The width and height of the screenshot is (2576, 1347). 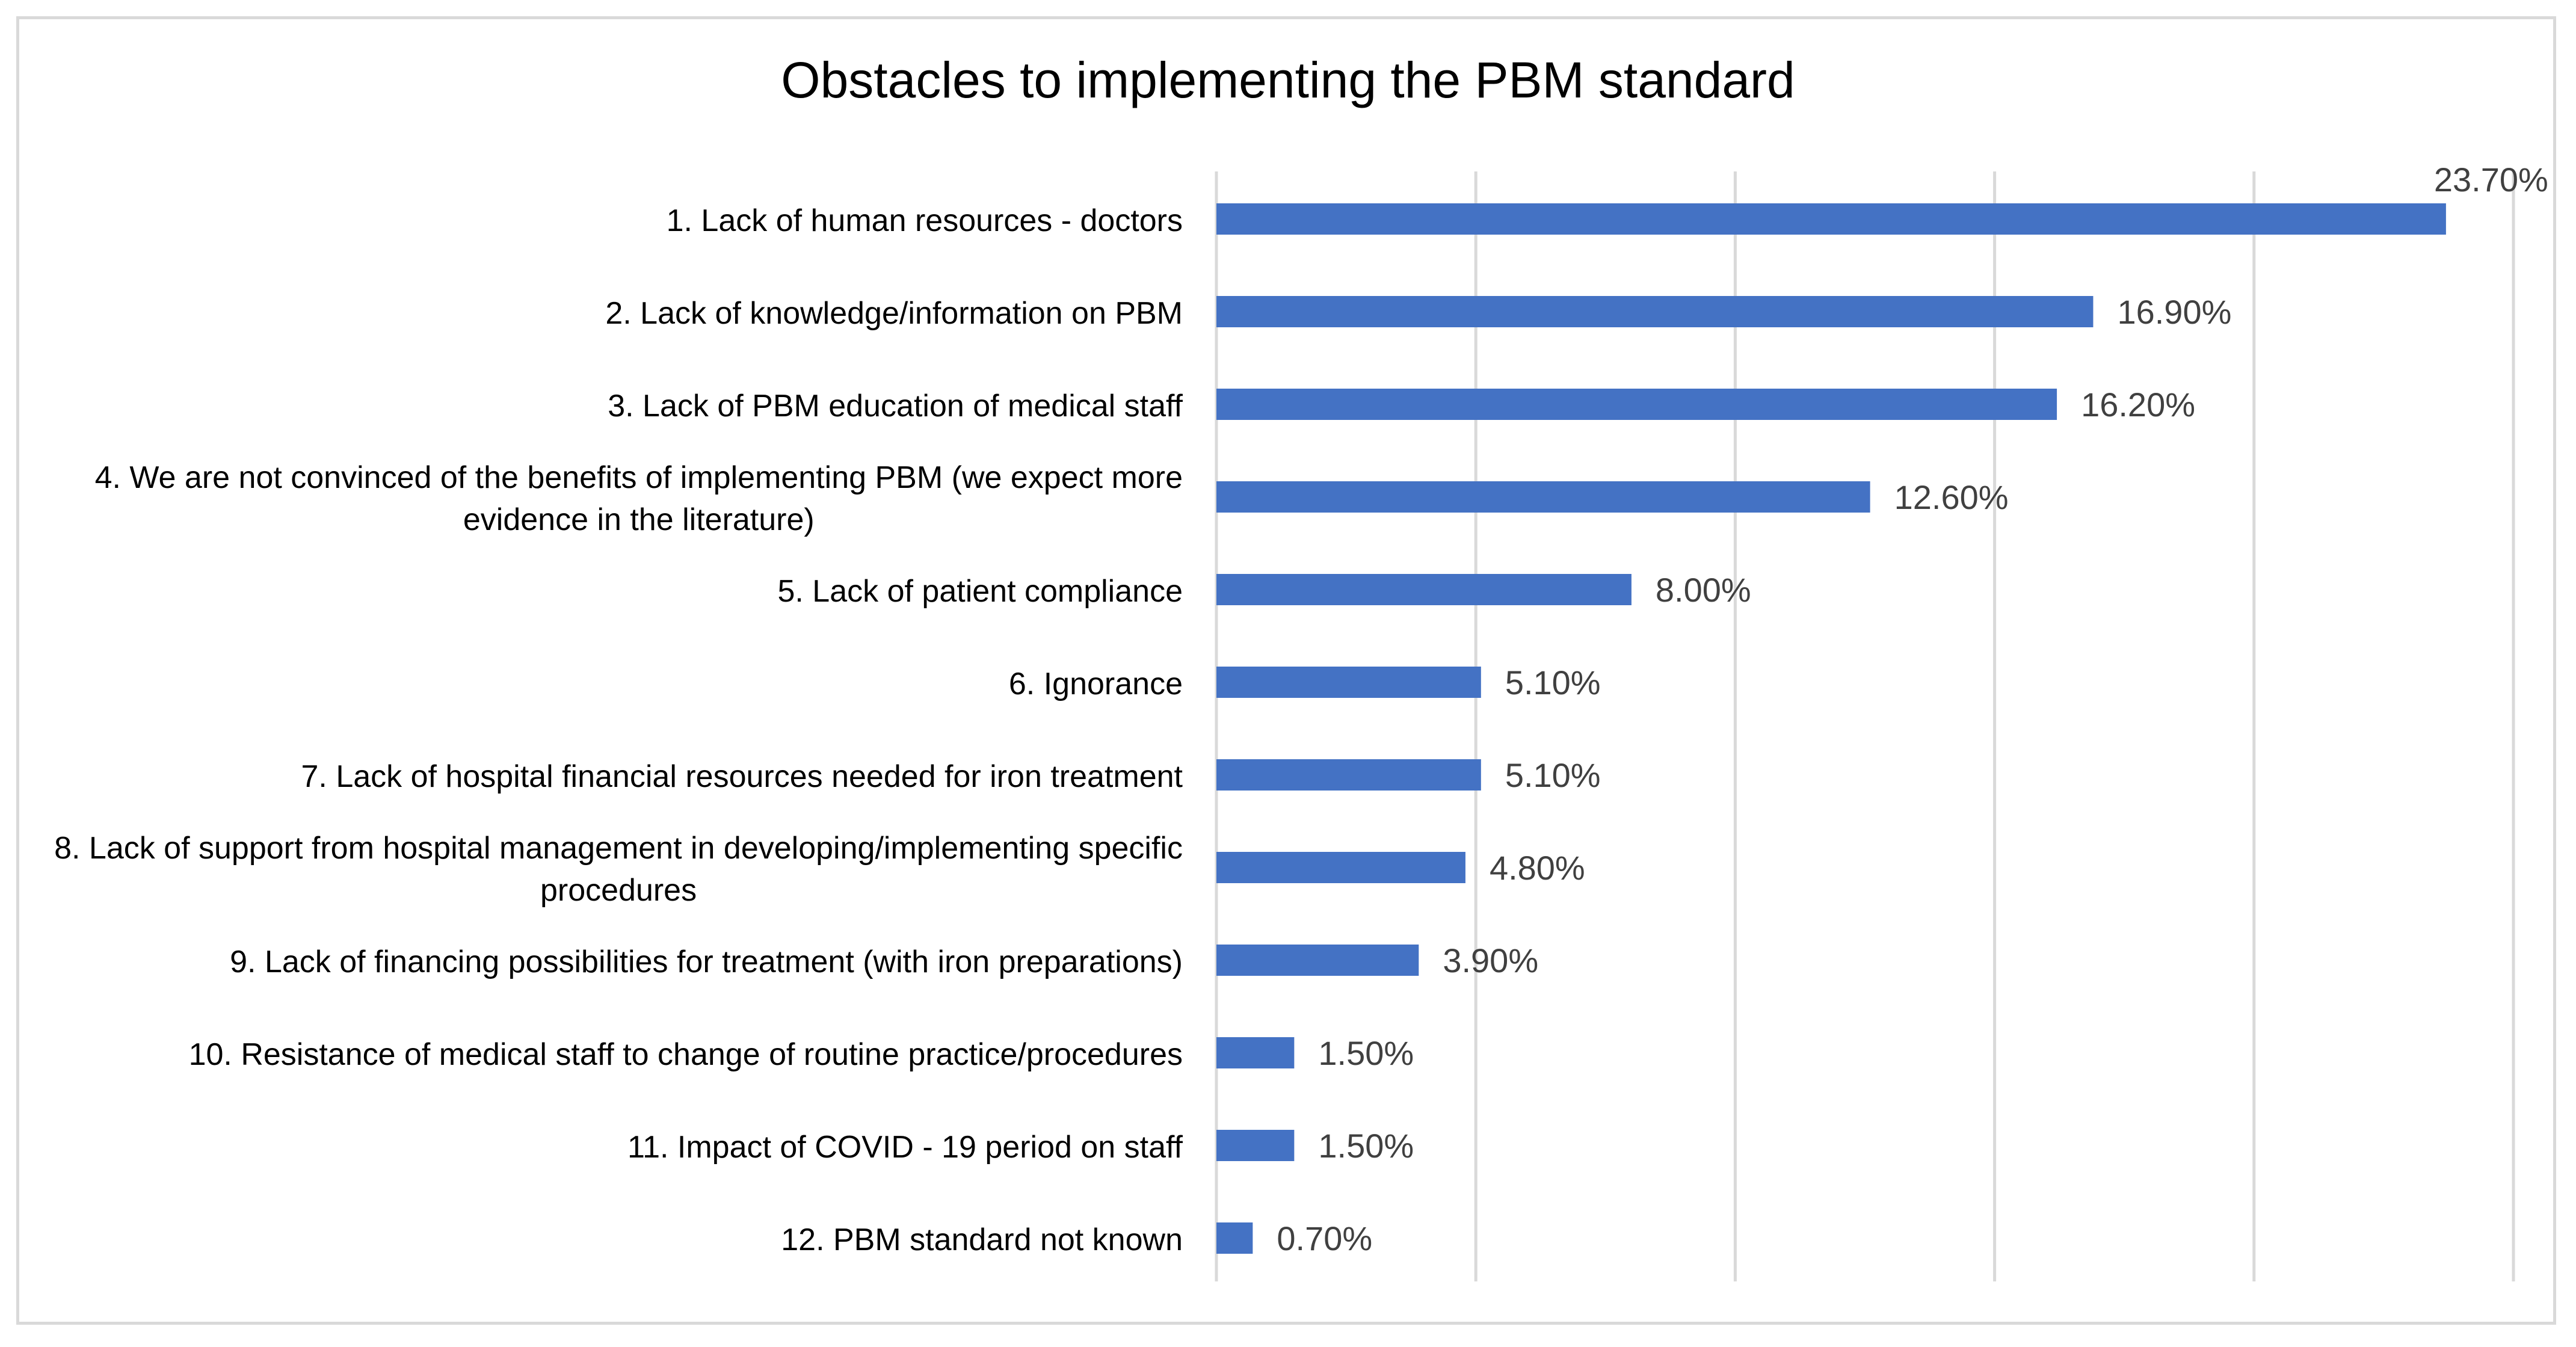 What do you see at coordinates (905, 1147) in the screenshot?
I see `category-label: 11. Impact of COVID - 19 period on staff` at bounding box center [905, 1147].